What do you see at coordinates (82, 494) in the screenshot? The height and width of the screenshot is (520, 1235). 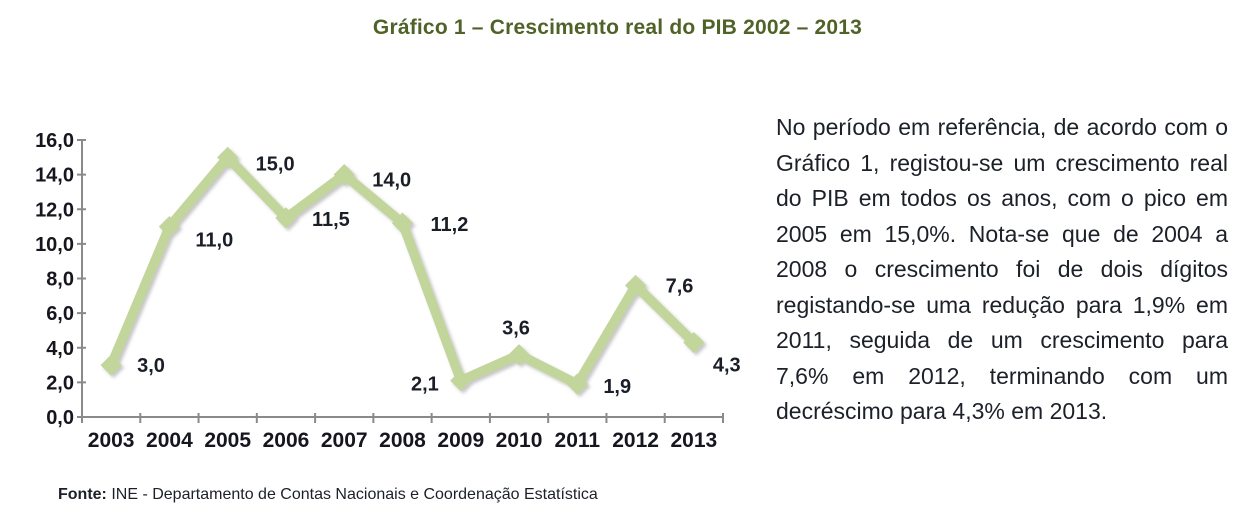 I see `source-label: Fonte:` at bounding box center [82, 494].